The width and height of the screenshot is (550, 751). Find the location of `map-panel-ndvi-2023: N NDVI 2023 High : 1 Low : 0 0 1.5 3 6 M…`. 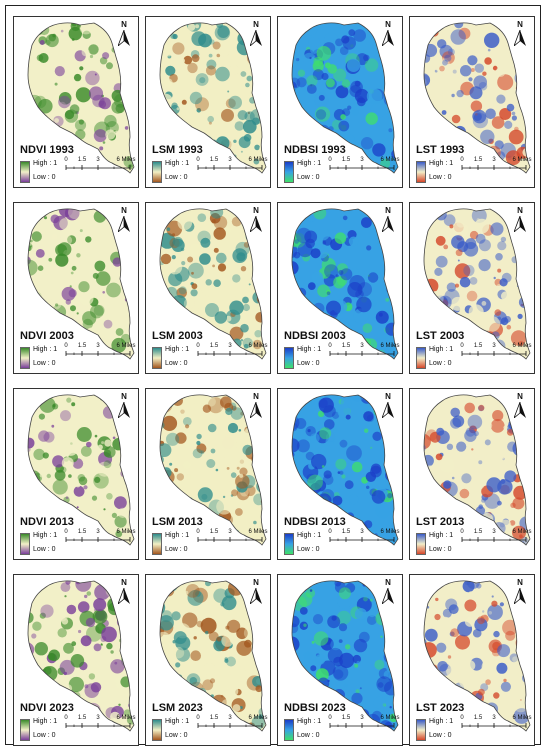

map-panel-ndvi-2023: N NDVI 2023 High : 1 Low : 0 0 1.5 3 6 M… is located at coordinates (76, 660).